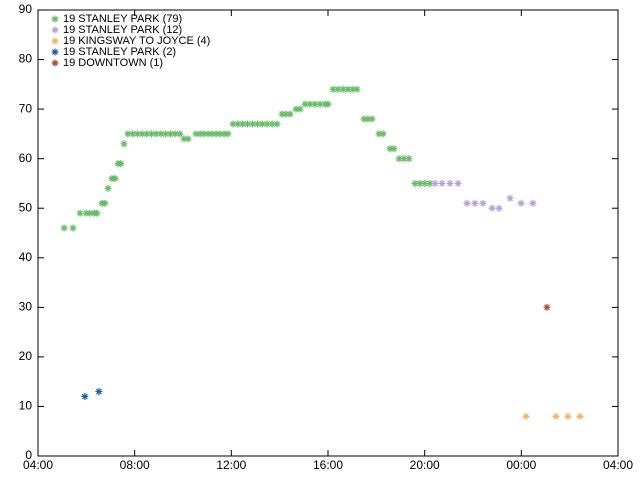 This screenshot has height=480, width=640. What do you see at coordinates (521, 465) in the screenshot?
I see `x-tick-label: 00:00` at bounding box center [521, 465].